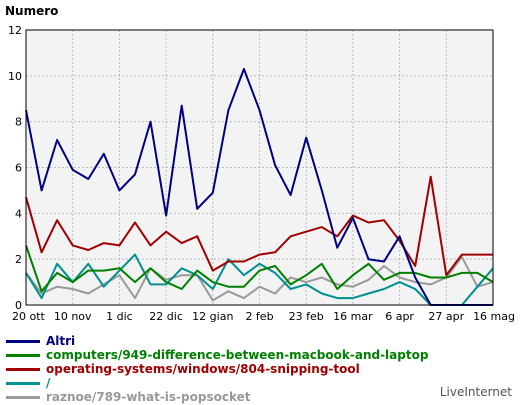  I want to click on legend-label: raznoe/789-what-is-popsocket, so click(148, 397).